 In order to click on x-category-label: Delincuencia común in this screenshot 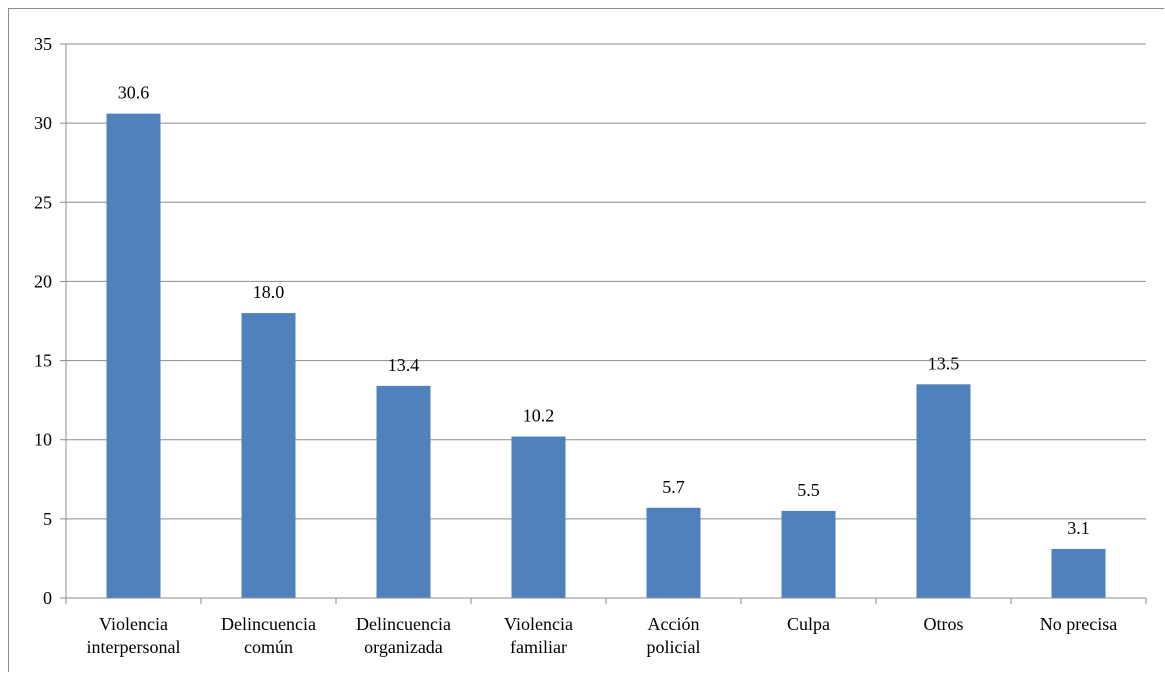, I will do `click(268, 635)`.